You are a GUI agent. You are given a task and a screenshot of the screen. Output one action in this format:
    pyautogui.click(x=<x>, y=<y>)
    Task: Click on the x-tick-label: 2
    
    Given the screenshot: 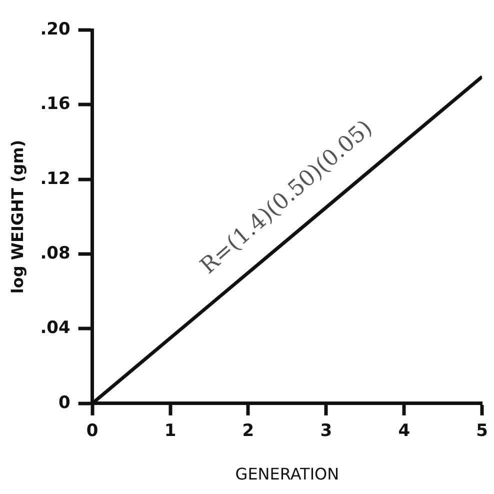 What is the action you would take?
    pyautogui.click(x=248, y=431)
    